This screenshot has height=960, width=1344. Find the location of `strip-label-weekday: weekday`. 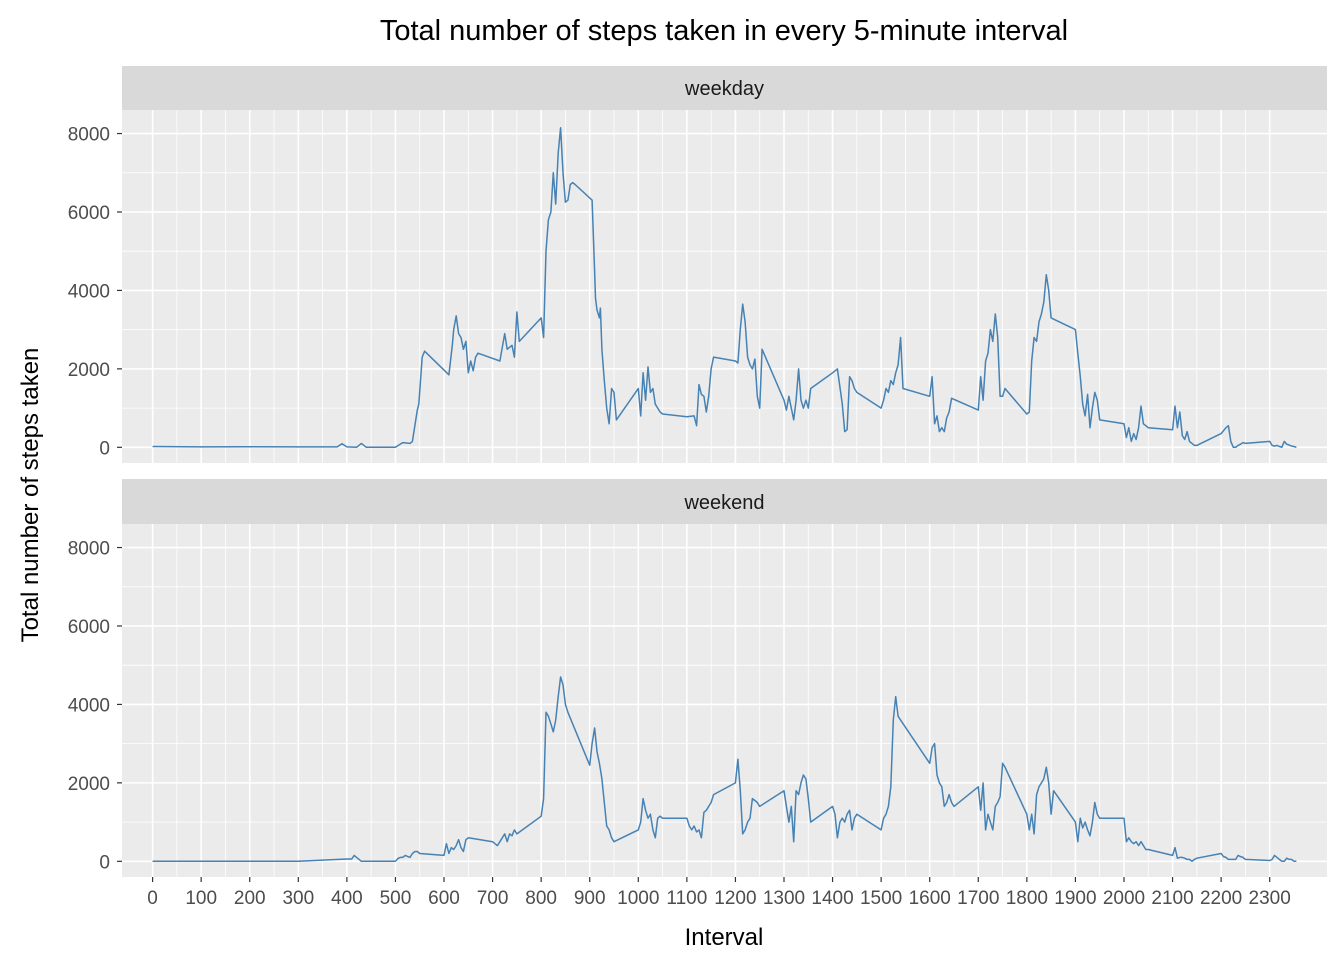

strip-label-weekday: weekday is located at coordinates (724, 89).